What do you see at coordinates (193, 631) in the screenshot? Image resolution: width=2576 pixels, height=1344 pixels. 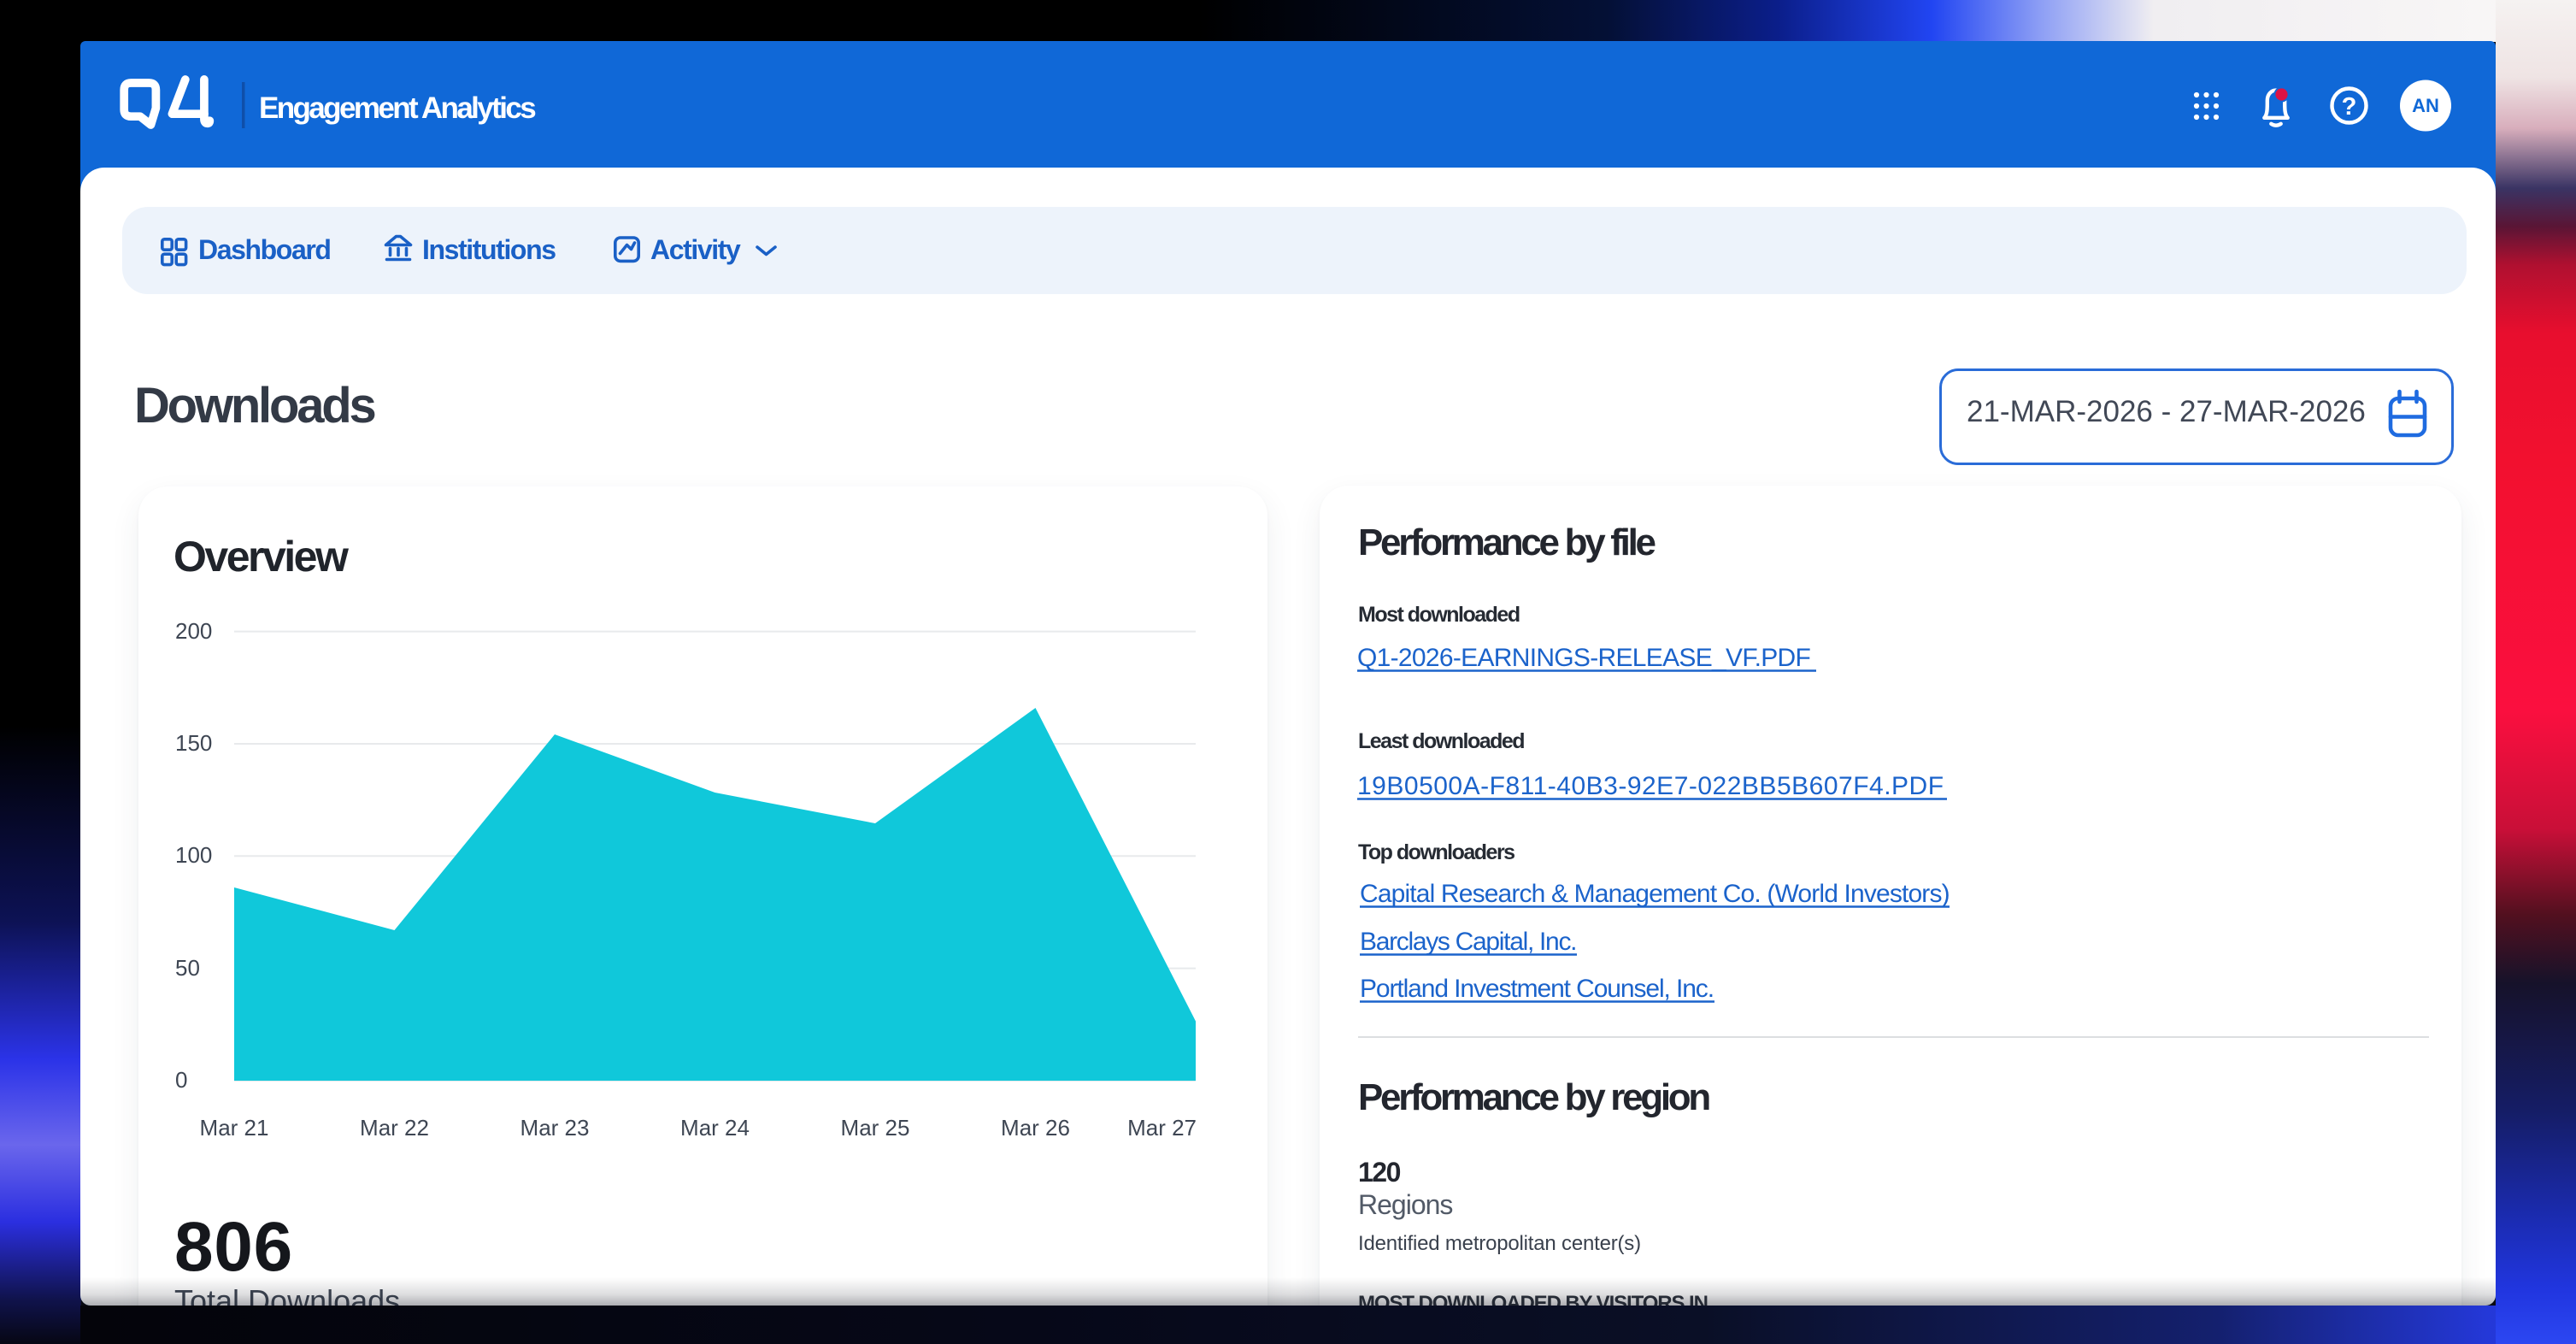 I see `svg-text: 200` at bounding box center [193, 631].